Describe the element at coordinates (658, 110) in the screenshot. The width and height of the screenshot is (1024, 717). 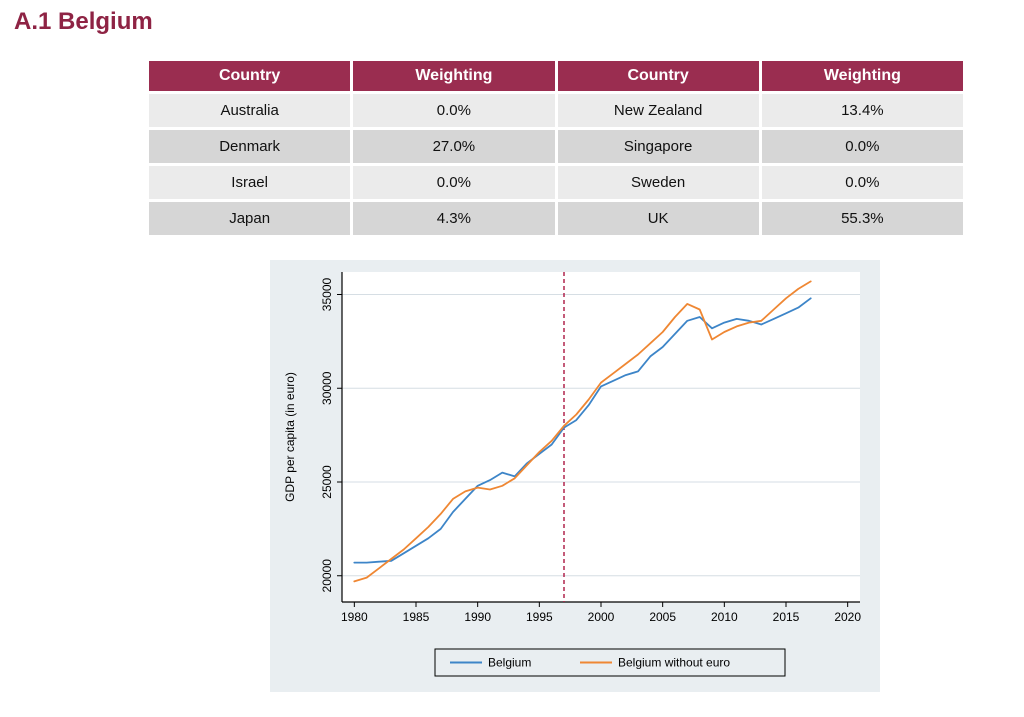
I see `table-cell: New Zealand` at that location.